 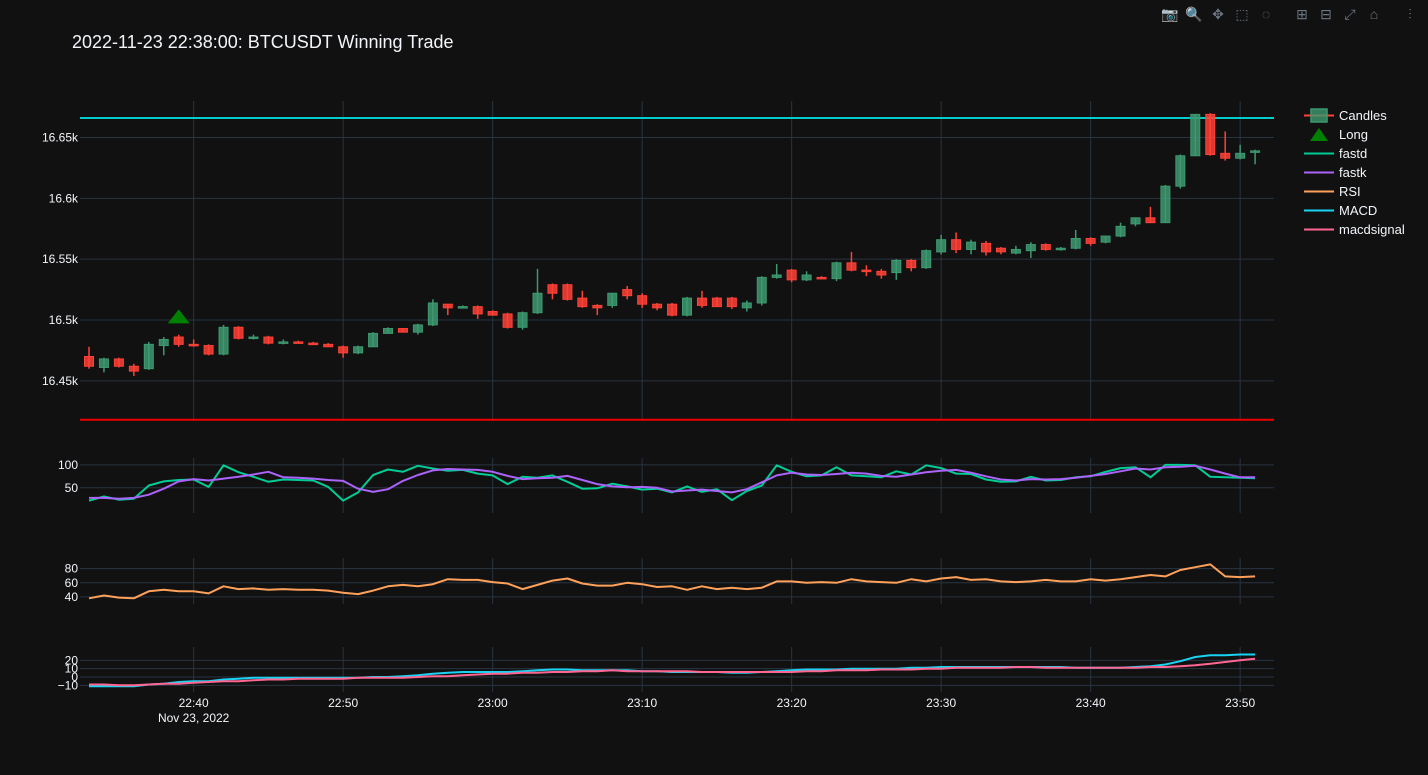 I want to click on zoom-in-icon: ⊞, so click(x=1302, y=14).